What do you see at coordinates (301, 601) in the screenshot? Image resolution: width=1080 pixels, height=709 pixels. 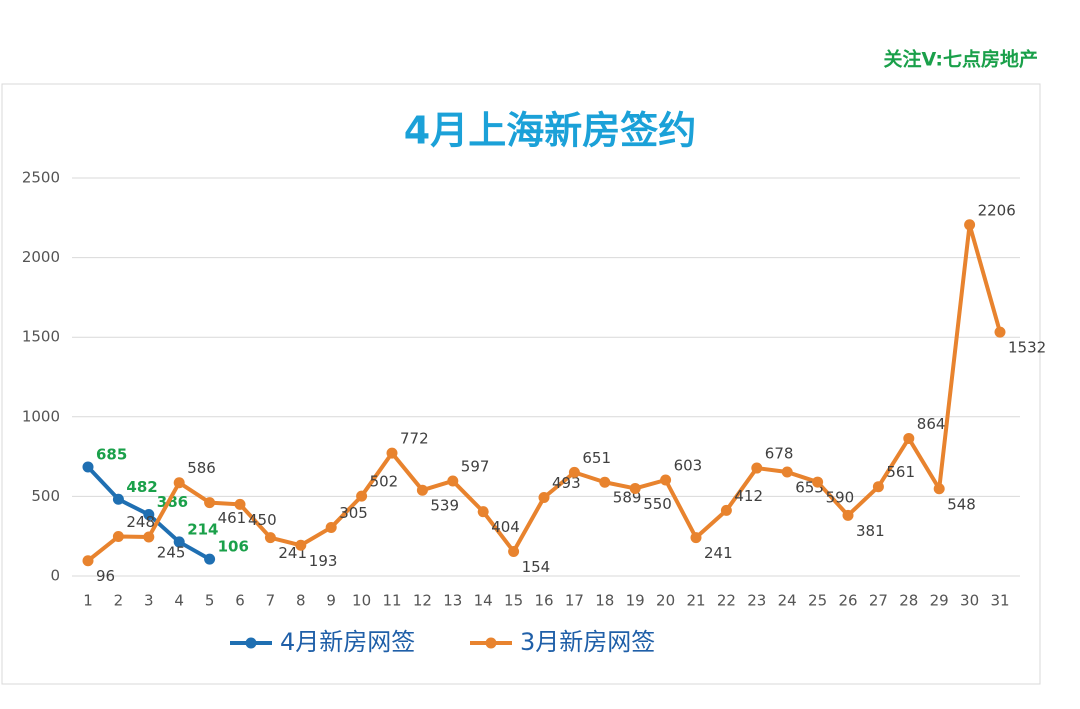 I see `x-tick-label: 8` at bounding box center [301, 601].